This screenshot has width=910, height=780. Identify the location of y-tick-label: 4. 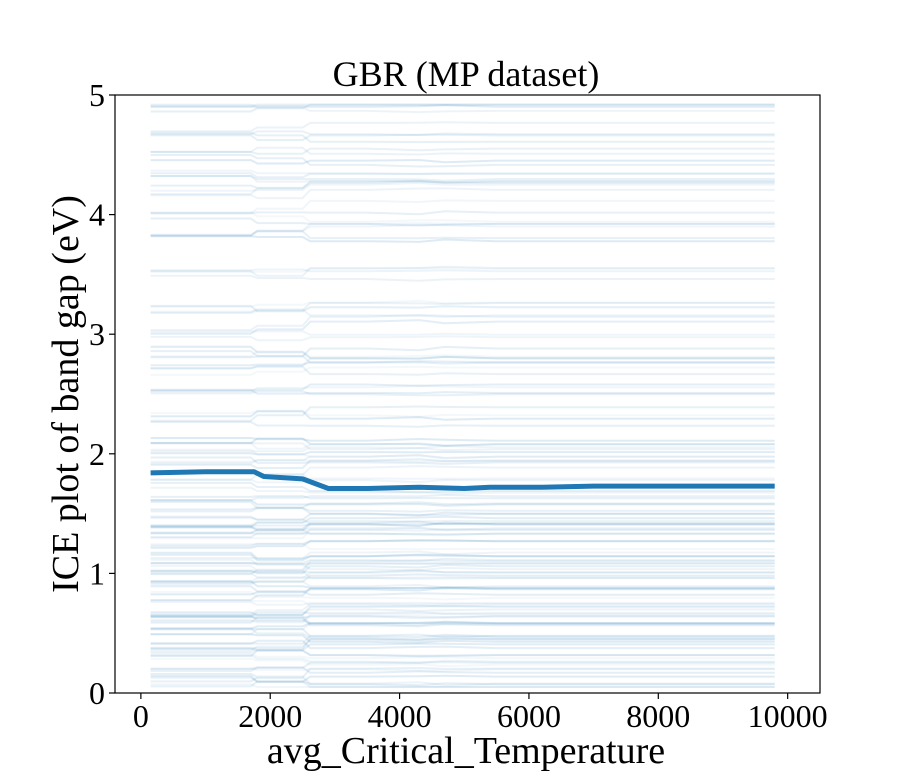
(97, 215).